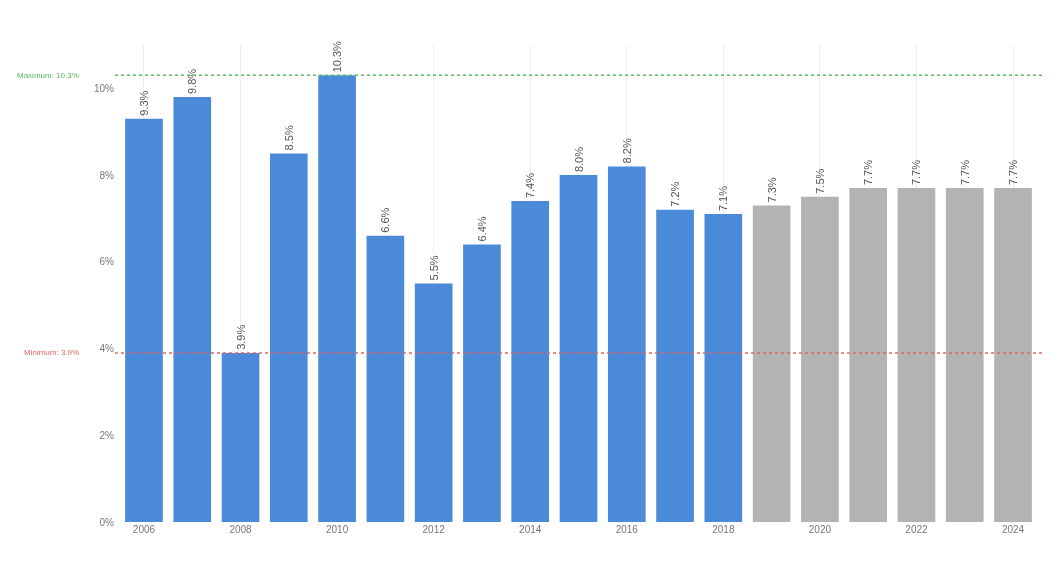 The height and width of the screenshot is (582, 1062). Describe the element at coordinates (723, 529) in the screenshot. I see `x-tick-label: 2018` at that location.